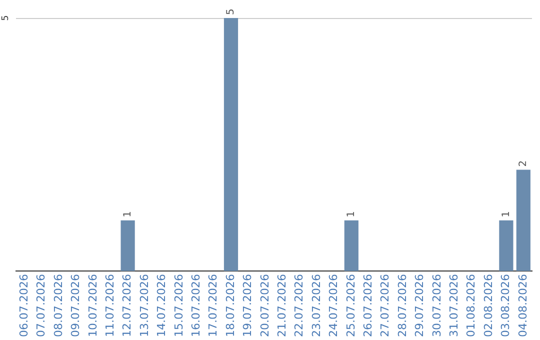 This screenshot has height=340, width=540. I want to click on x-tick-label: 11.07.2026, so click(109, 306).